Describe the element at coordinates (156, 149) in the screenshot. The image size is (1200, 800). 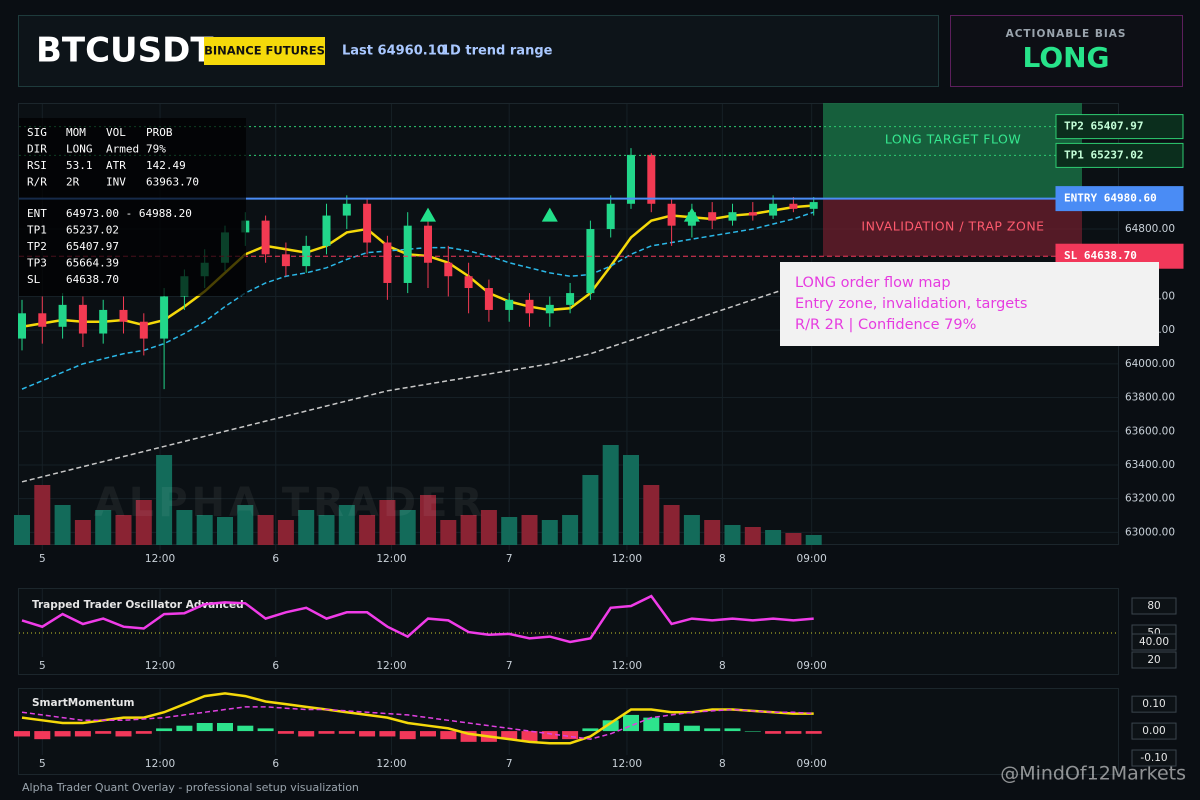
I see `info-cell: 79%` at that location.